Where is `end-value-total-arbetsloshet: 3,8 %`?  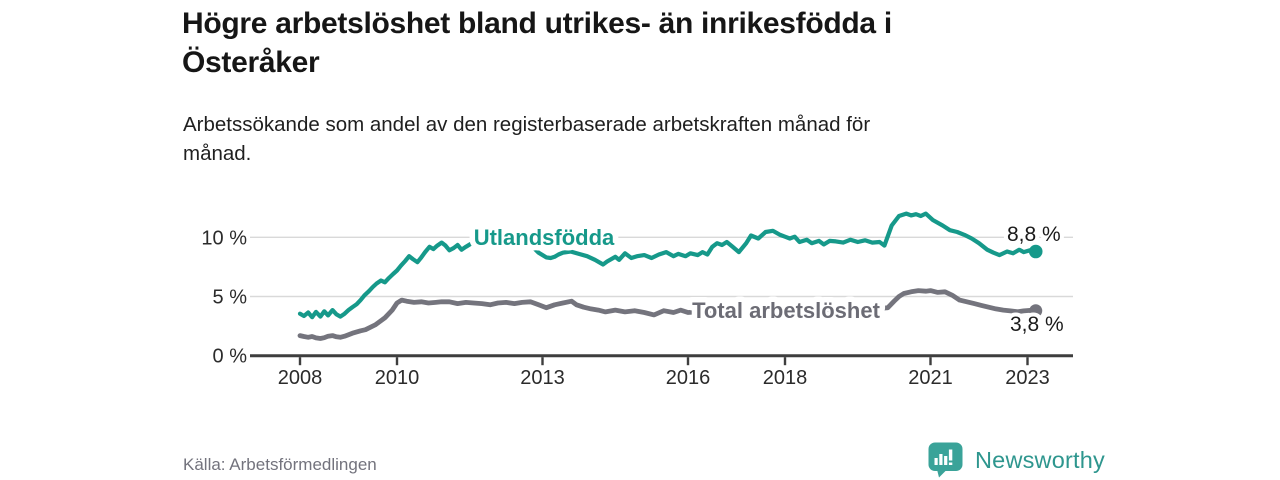
end-value-total-arbetsloshet: 3,8 % is located at coordinates (1037, 324).